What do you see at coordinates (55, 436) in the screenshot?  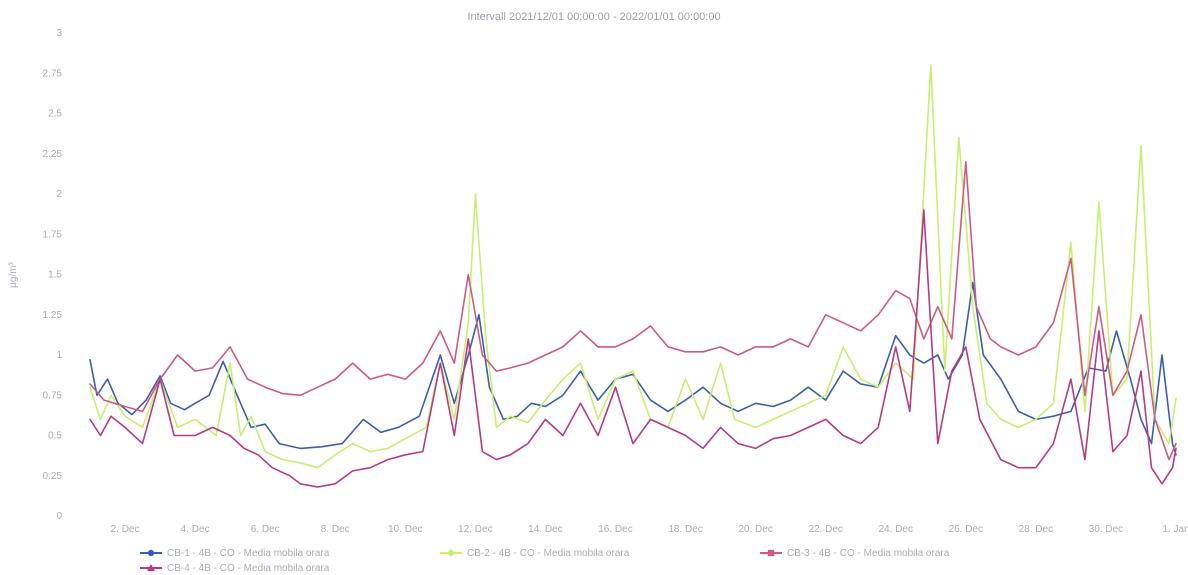 I see `y-tick-label: 0.5` at bounding box center [55, 436].